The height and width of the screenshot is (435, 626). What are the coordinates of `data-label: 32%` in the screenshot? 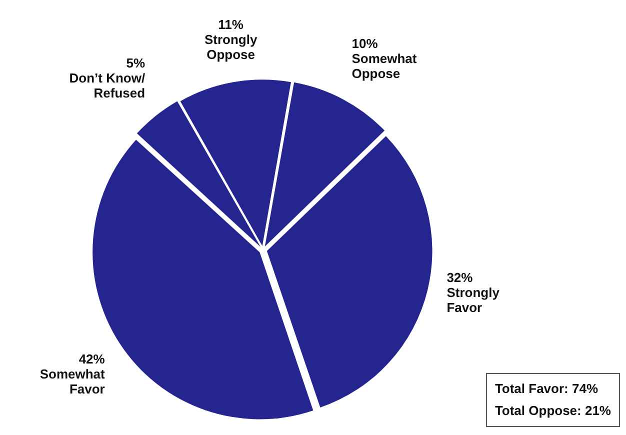 It's located at (460, 278).